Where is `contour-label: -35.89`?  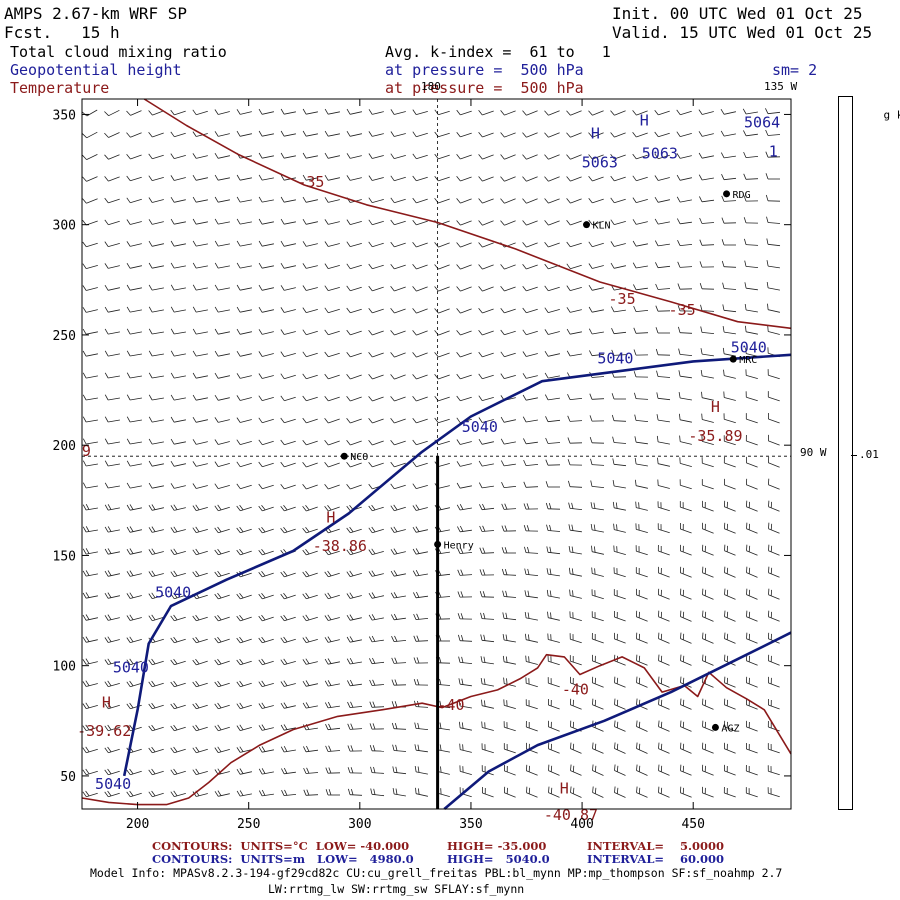
contour-label: -35.89 is located at coordinates (715, 436).